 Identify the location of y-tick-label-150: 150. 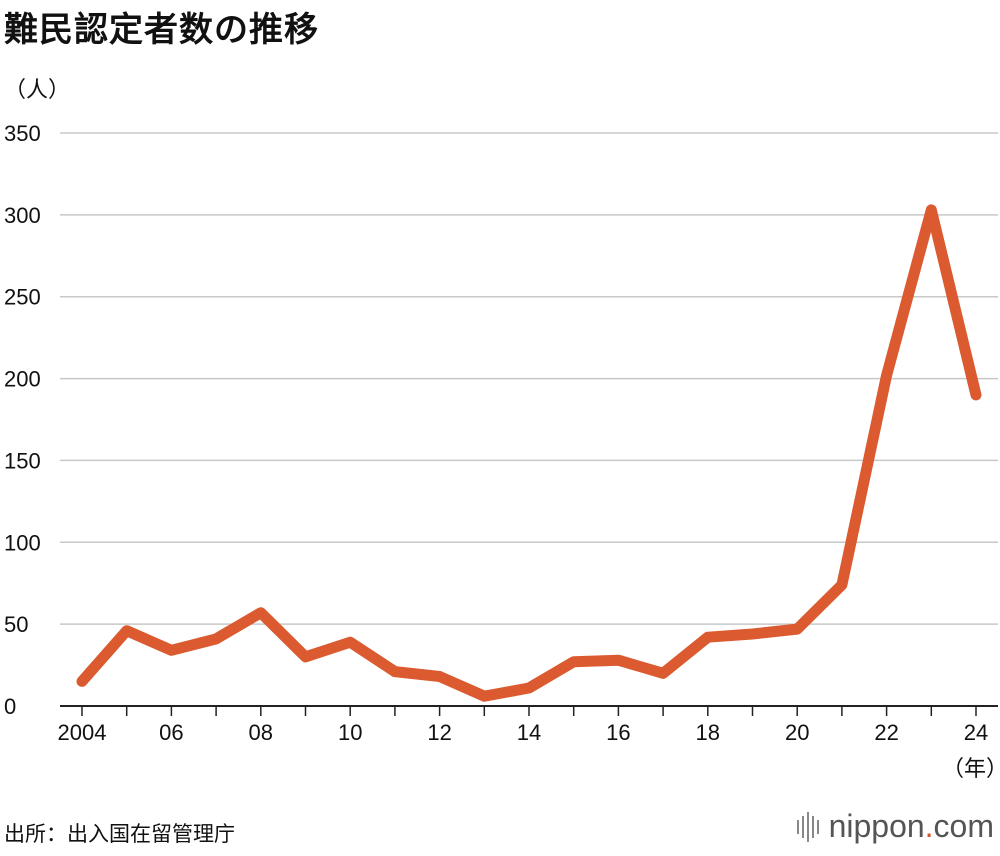
(22, 460).